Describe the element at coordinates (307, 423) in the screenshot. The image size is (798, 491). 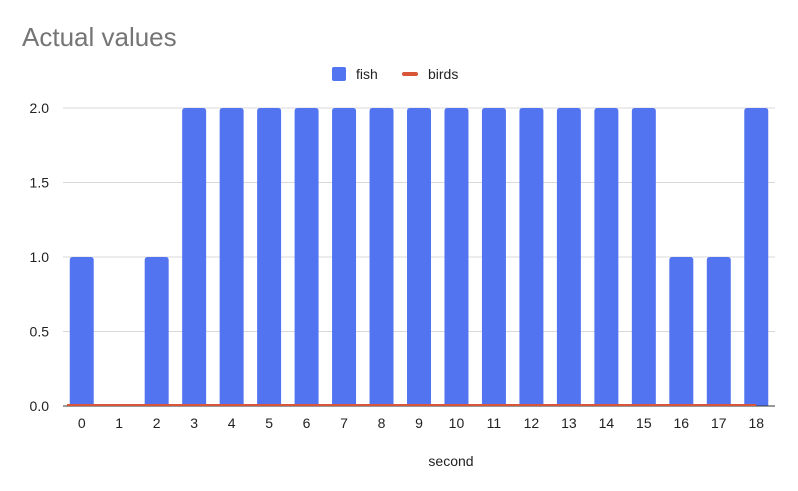
I see `x-tick-label: 6` at that location.